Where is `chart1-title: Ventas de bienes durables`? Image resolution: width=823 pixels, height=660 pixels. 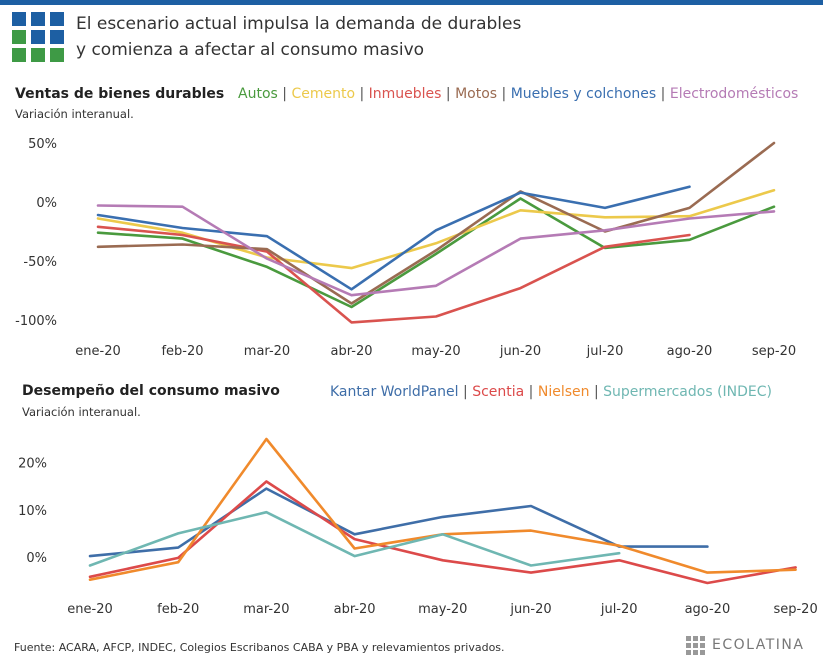 chart1-title: Ventas de bienes durables is located at coordinates (120, 94).